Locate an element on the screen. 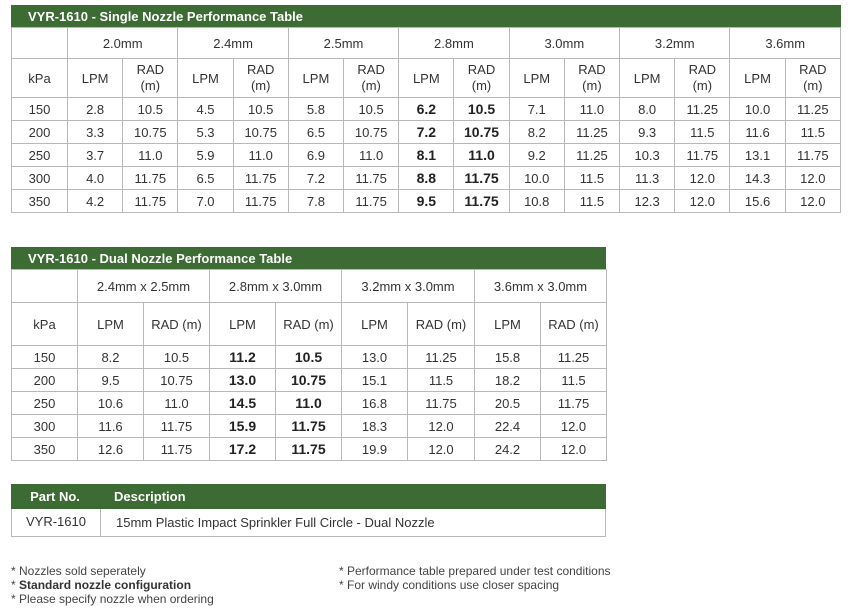  rad-label: RAD is located at coordinates (371, 69).